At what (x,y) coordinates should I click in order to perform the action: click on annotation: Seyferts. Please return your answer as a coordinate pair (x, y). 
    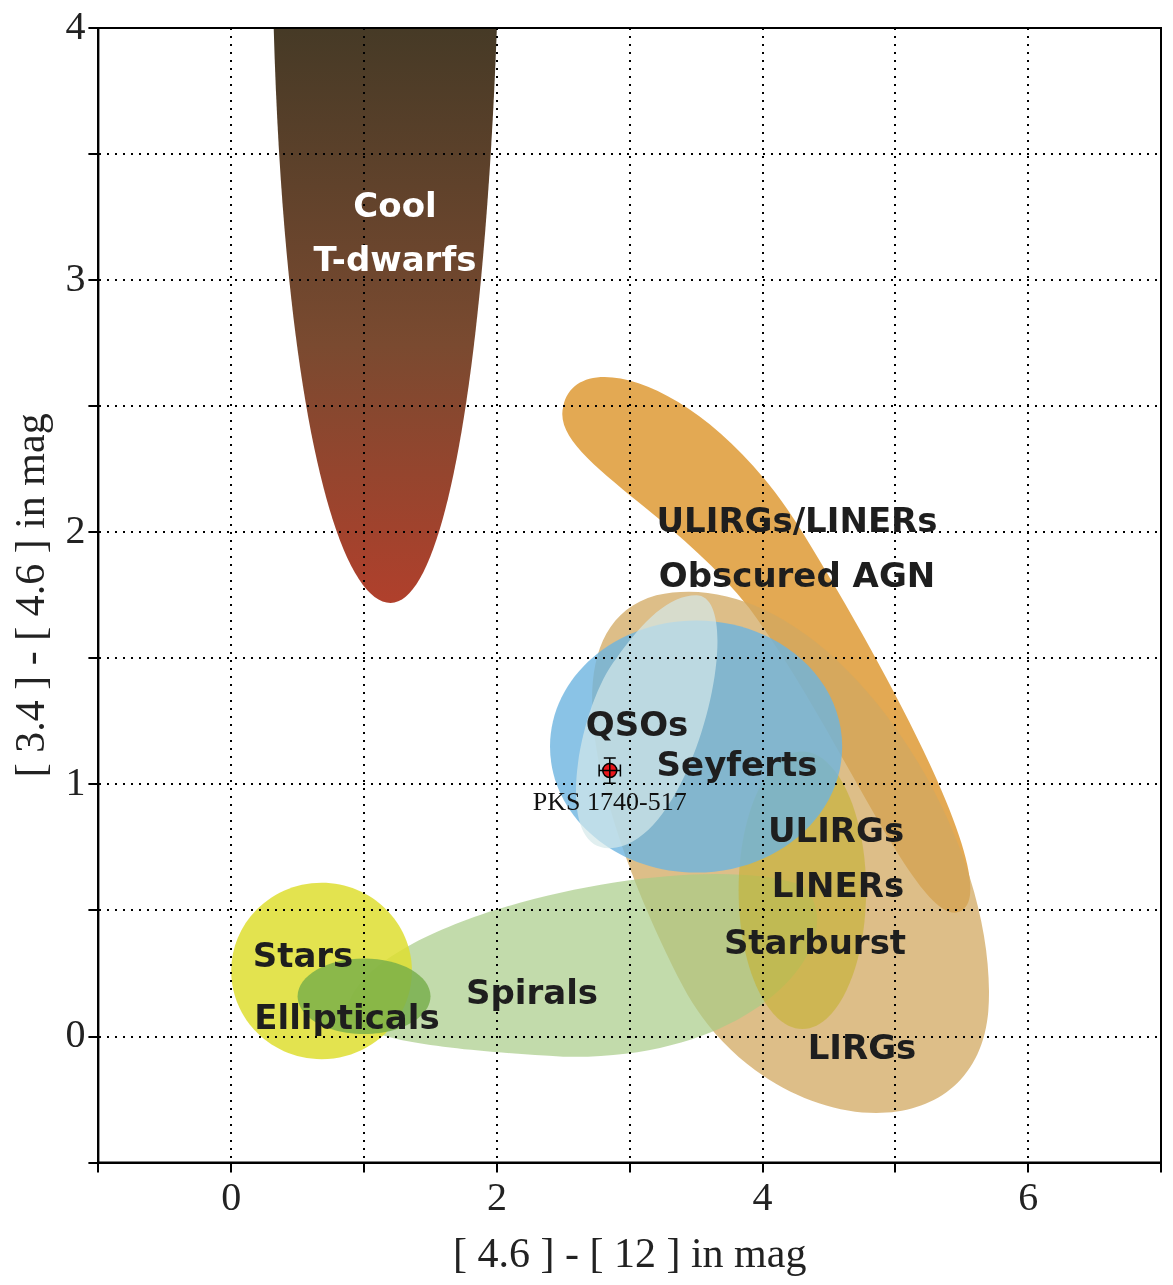
    Looking at the image, I should click on (737, 763).